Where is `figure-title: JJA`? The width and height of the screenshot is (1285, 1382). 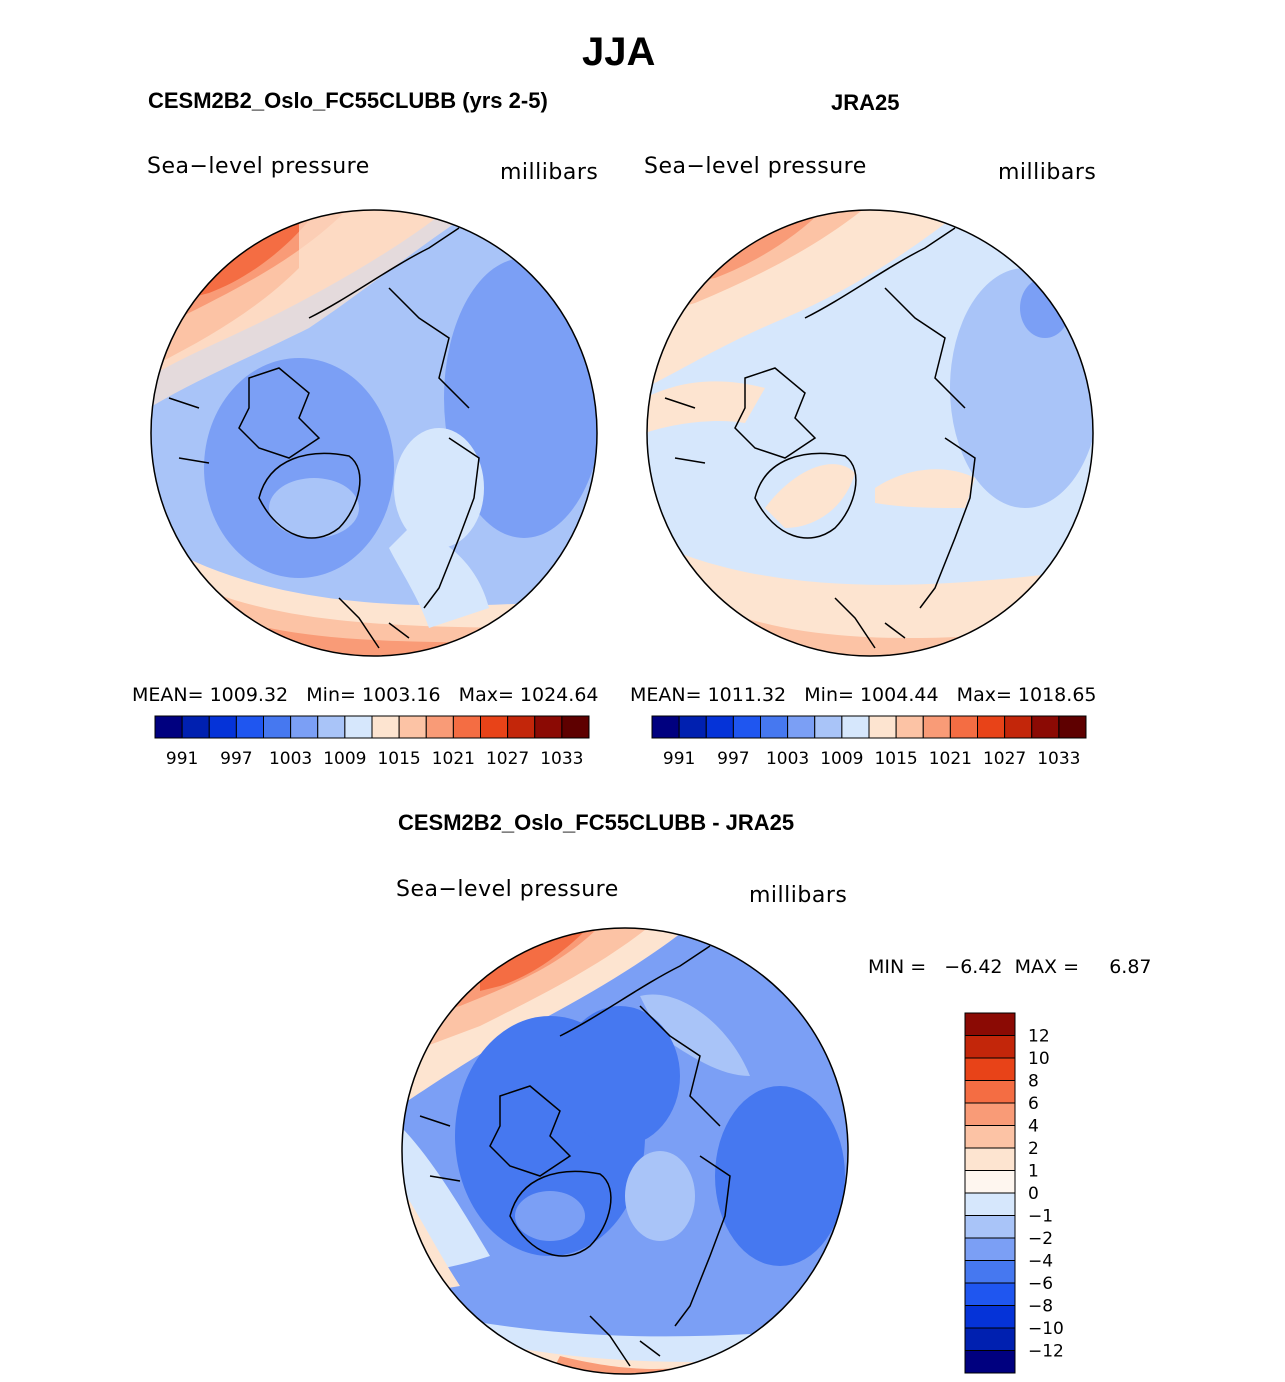 figure-title: JJA is located at coordinates (619, 52).